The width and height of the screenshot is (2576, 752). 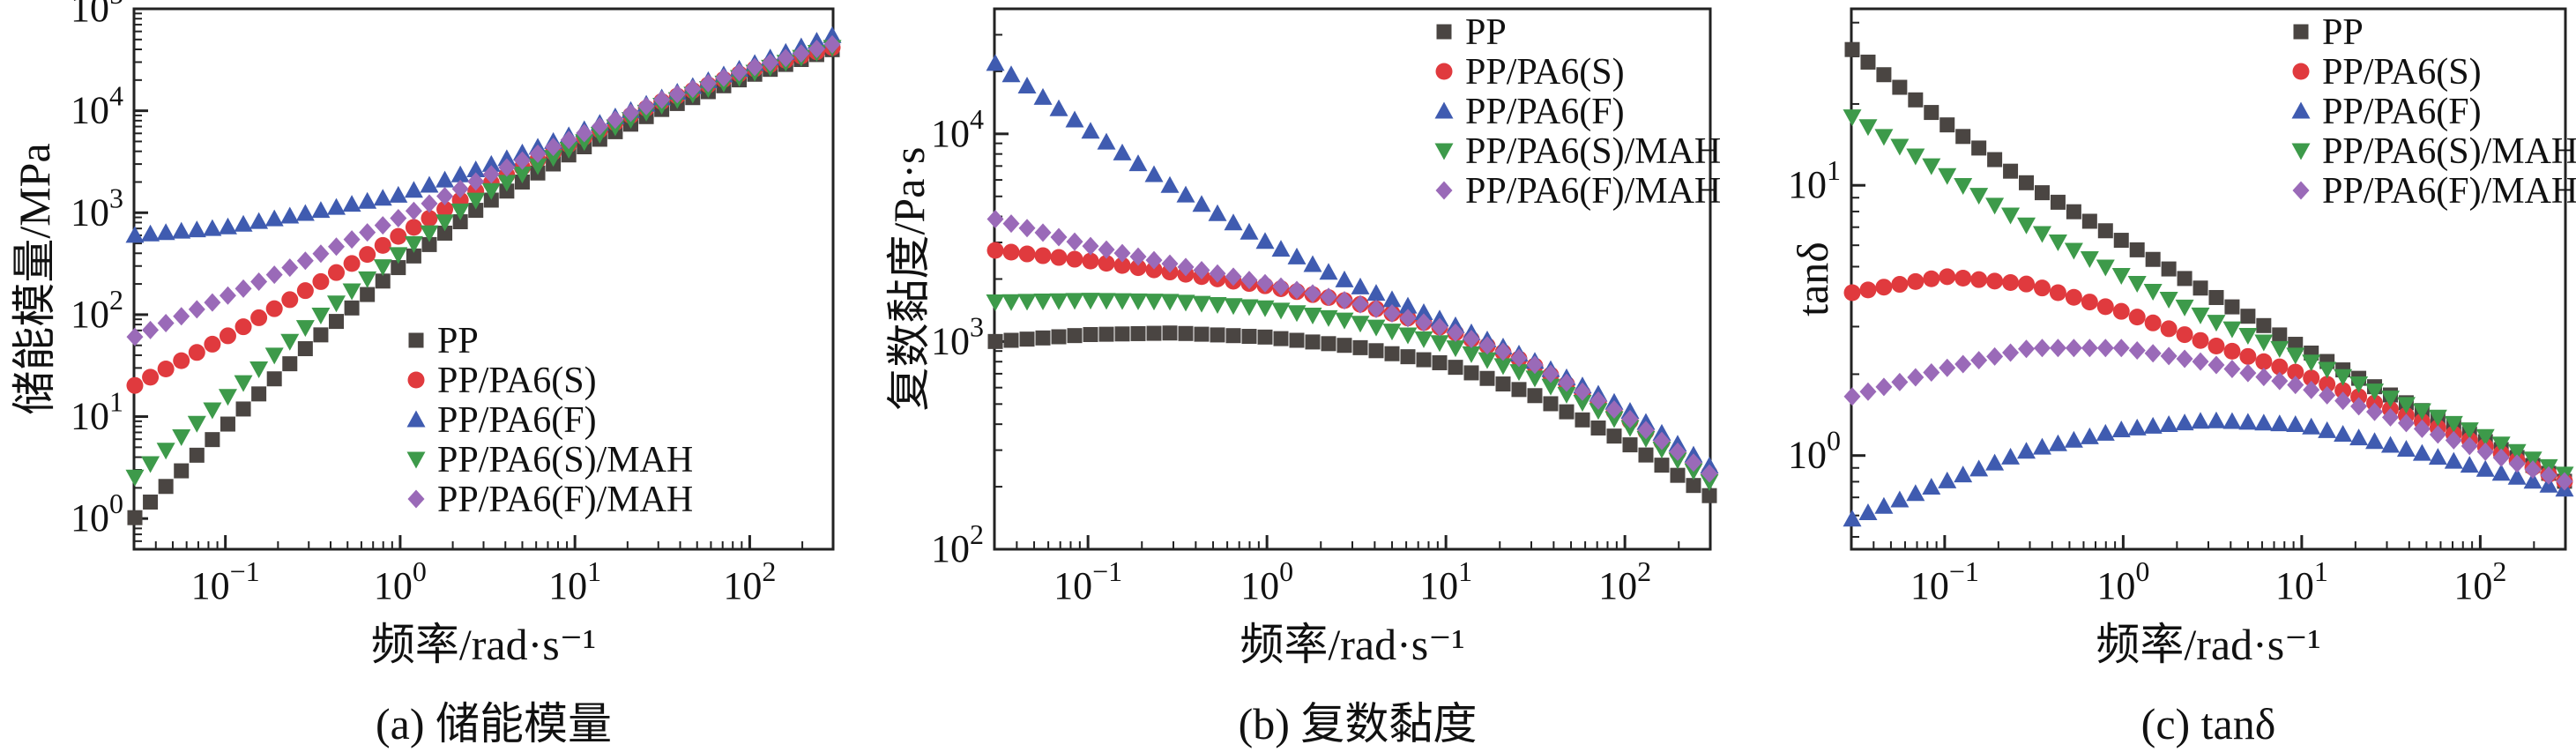 What do you see at coordinates (517, 381) in the screenshot?
I see `legend-label: PP/PA6(S)` at bounding box center [517, 381].